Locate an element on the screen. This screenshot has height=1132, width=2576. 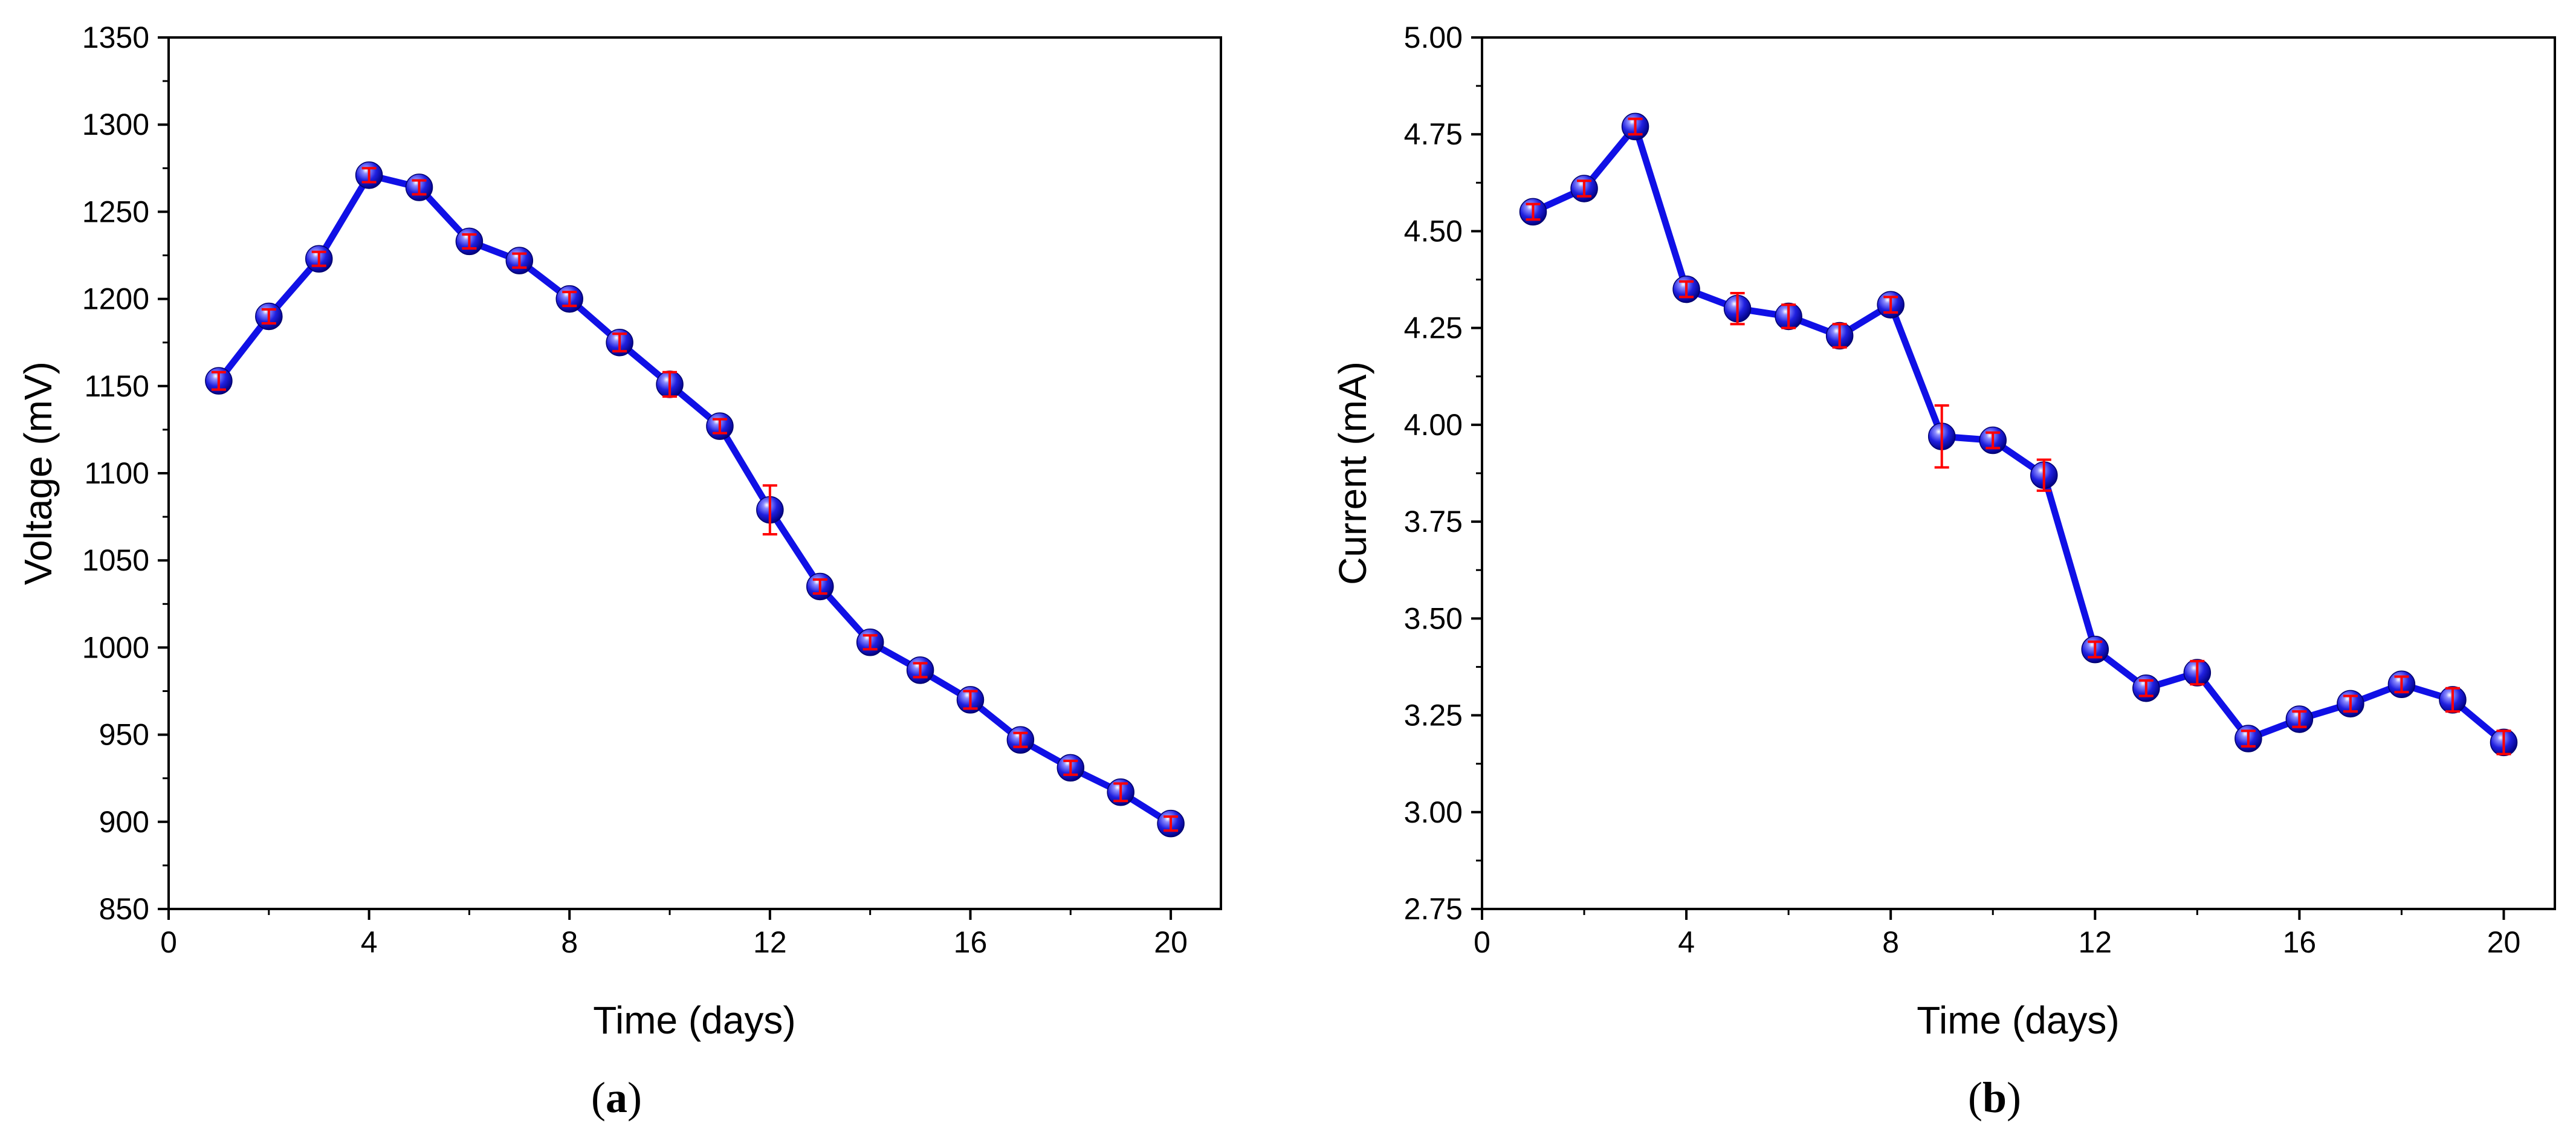
y-tick-label: 1300 is located at coordinates (115, 124).